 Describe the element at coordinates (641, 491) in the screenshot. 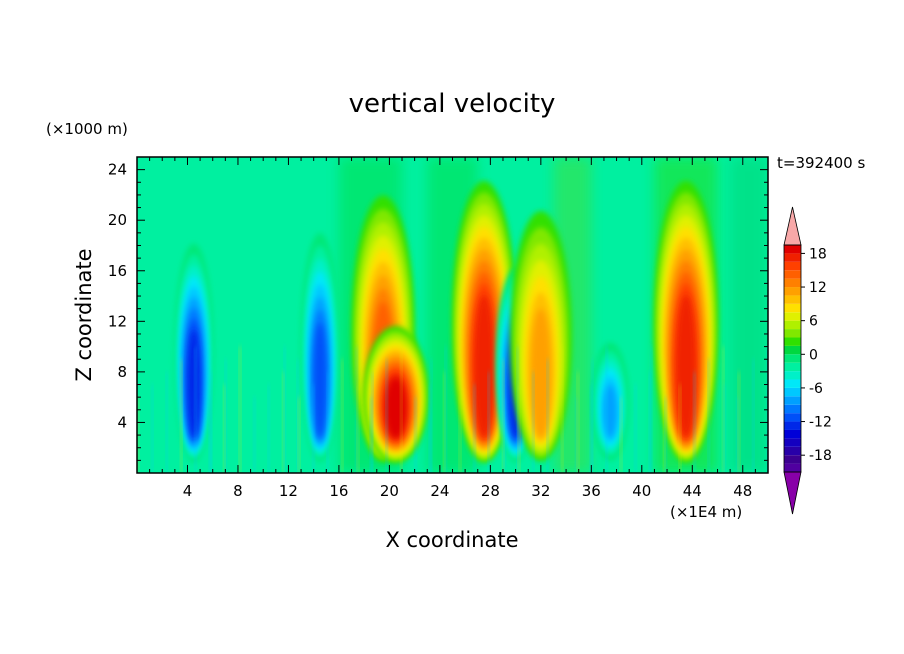

I see `x-tick-label: 40` at that location.